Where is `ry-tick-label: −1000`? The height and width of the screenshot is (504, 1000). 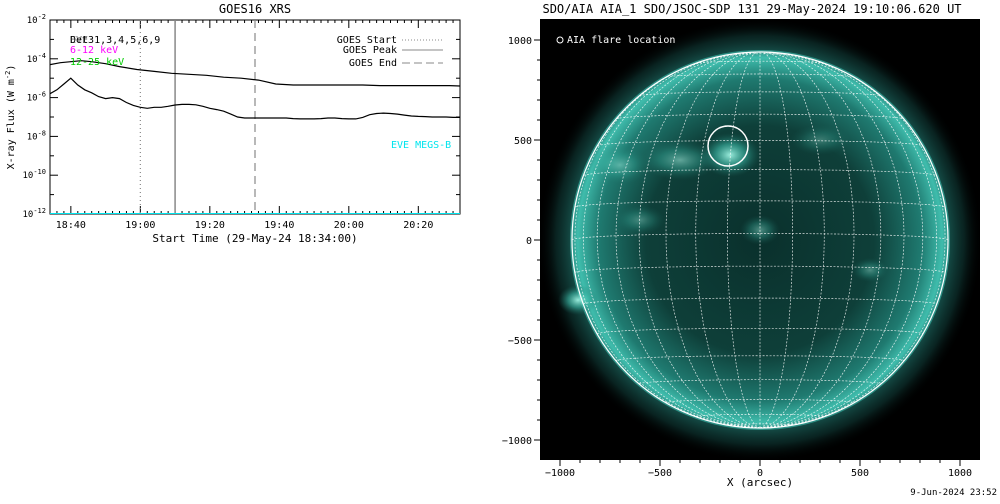 ry-tick-label: −1000 is located at coordinates (517, 441).